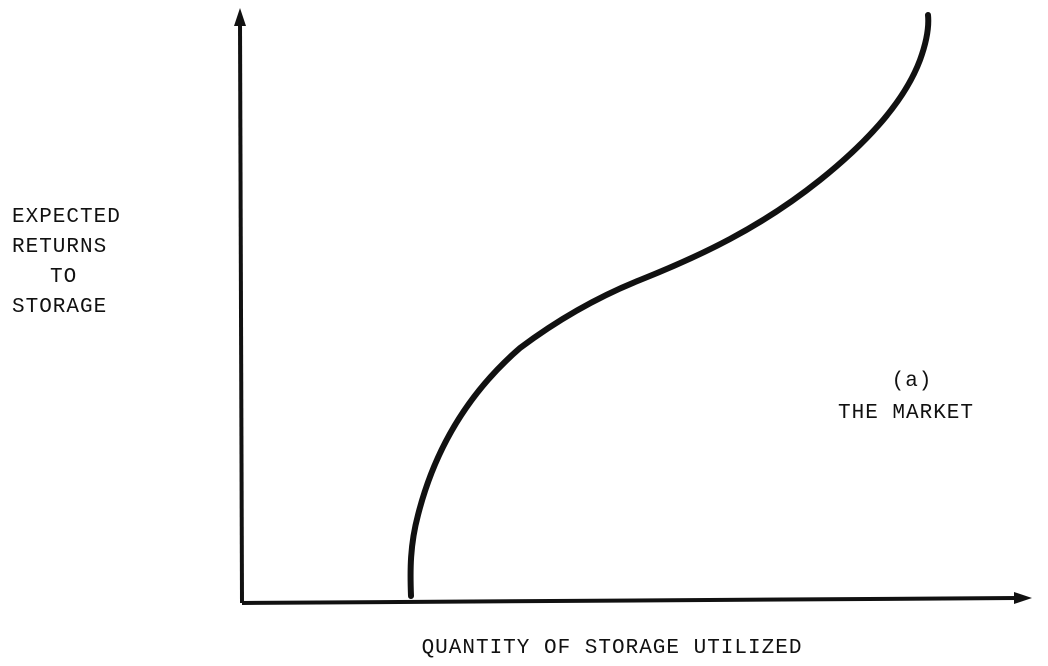 The image size is (1048, 666). I want to click on y-axis-arrow, so click(240, 17).